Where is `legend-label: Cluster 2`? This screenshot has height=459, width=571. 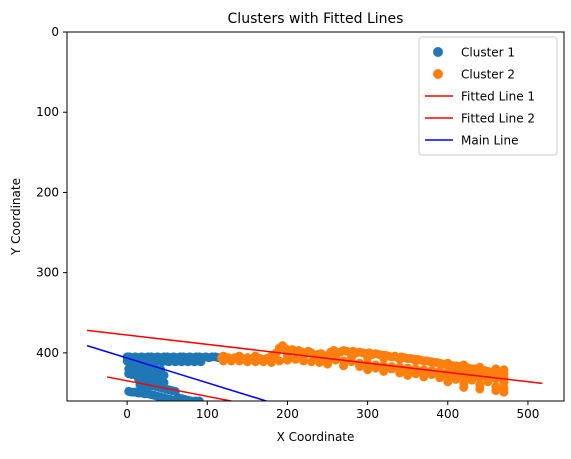 legend-label: Cluster 2 is located at coordinates (488, 75).